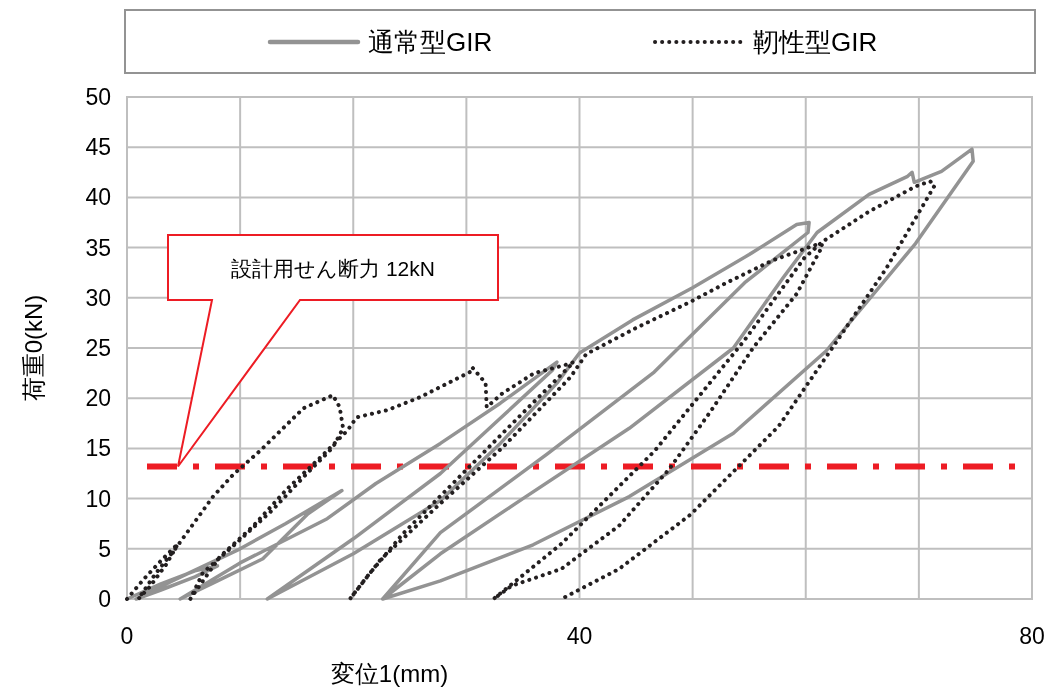 This screenshot has height=689, width=1053. Describe the element at coordinates (98, 197) in the screenshot. I see `y-tick: 40` at that location.